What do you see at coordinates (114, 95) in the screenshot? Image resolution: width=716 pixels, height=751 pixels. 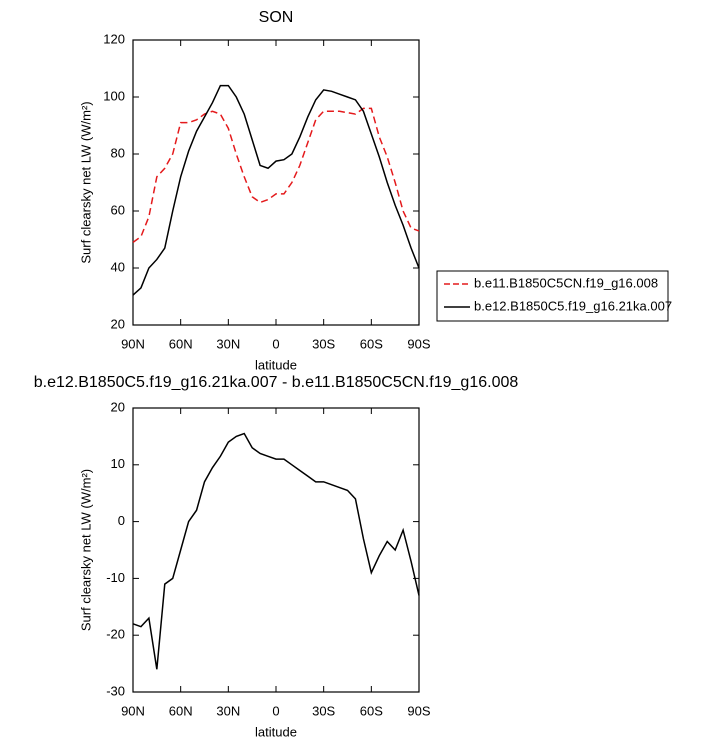 I see `y-tick-label: 100` at bounding box center [114, 95].